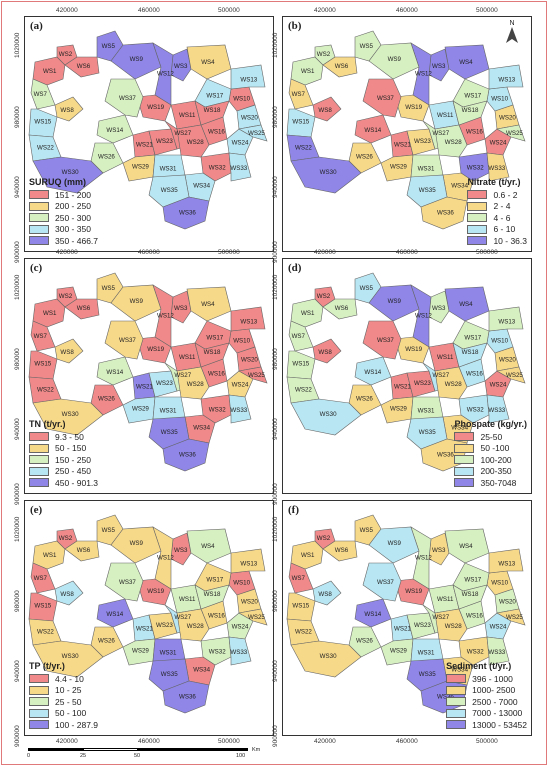 This screenshot has height=768, width=550. I want to click on watershed-ws36, so click(186, 697).